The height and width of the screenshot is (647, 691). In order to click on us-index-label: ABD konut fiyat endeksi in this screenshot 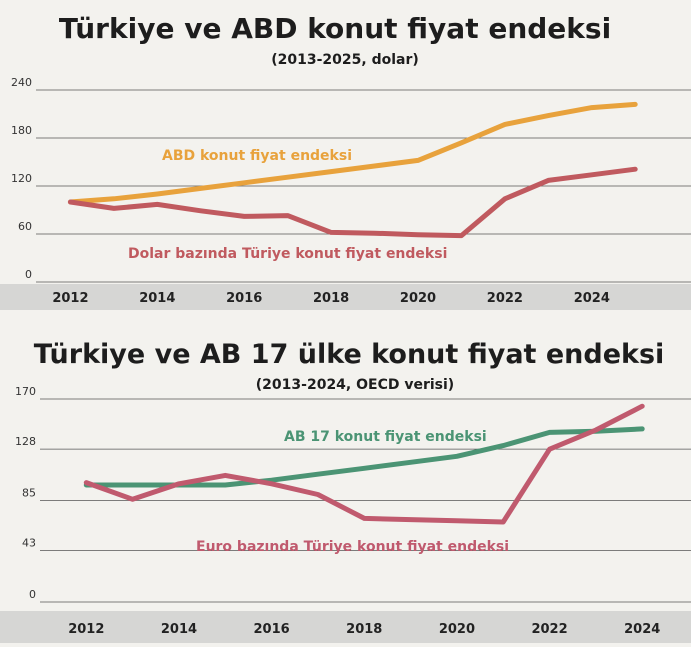, I will do `click(257, 156)`.